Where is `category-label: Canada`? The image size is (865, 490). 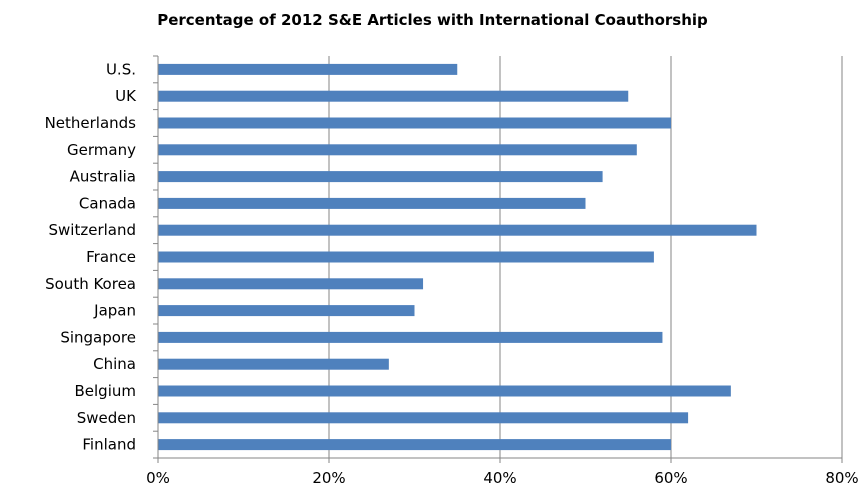 category-label: Canada is located at coordinates (107, 203).